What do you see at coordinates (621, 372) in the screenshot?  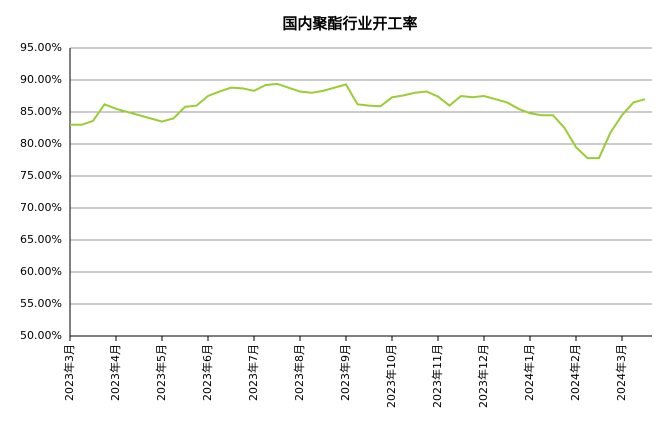 I see `x-tick-label: 2024年3月` at bounding box center [621, 372].